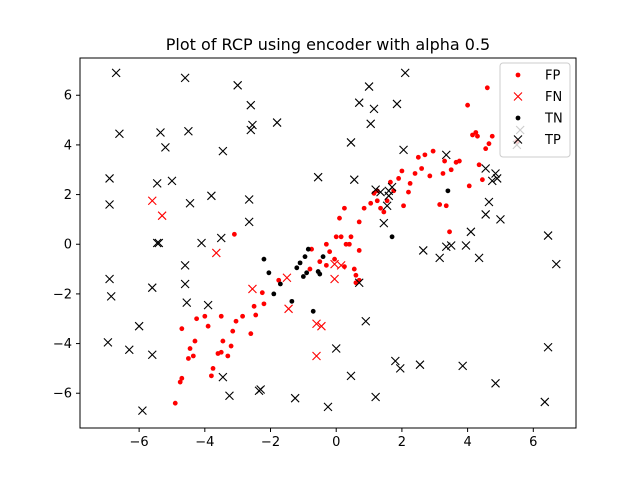 The width and height of the screenshot is (640, 480). I want to click on y-axis: −6 −4 −2 0 2 4 6, so click(66, 245).